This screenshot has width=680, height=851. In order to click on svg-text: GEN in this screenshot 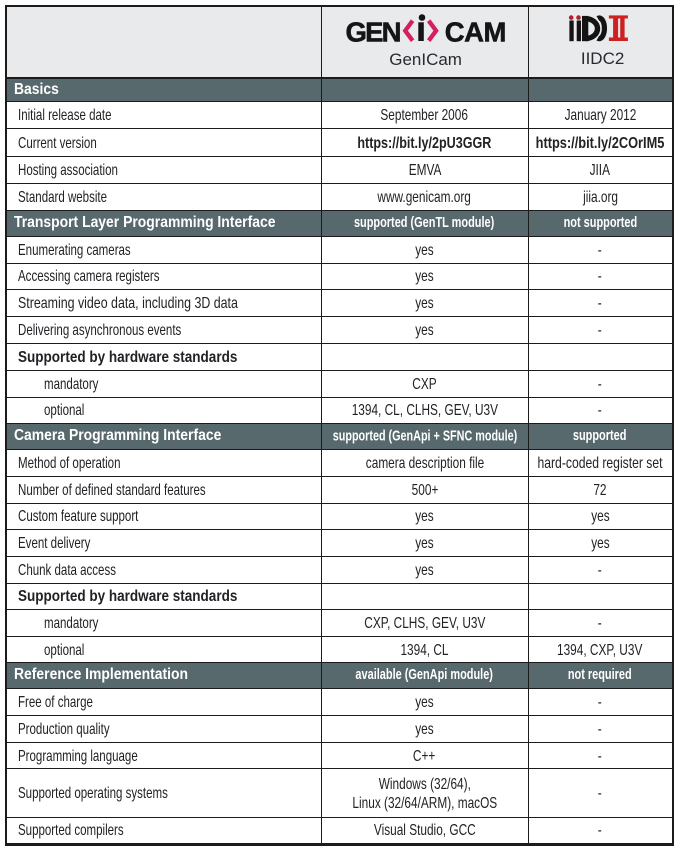, I will do `click(372, 32)`.